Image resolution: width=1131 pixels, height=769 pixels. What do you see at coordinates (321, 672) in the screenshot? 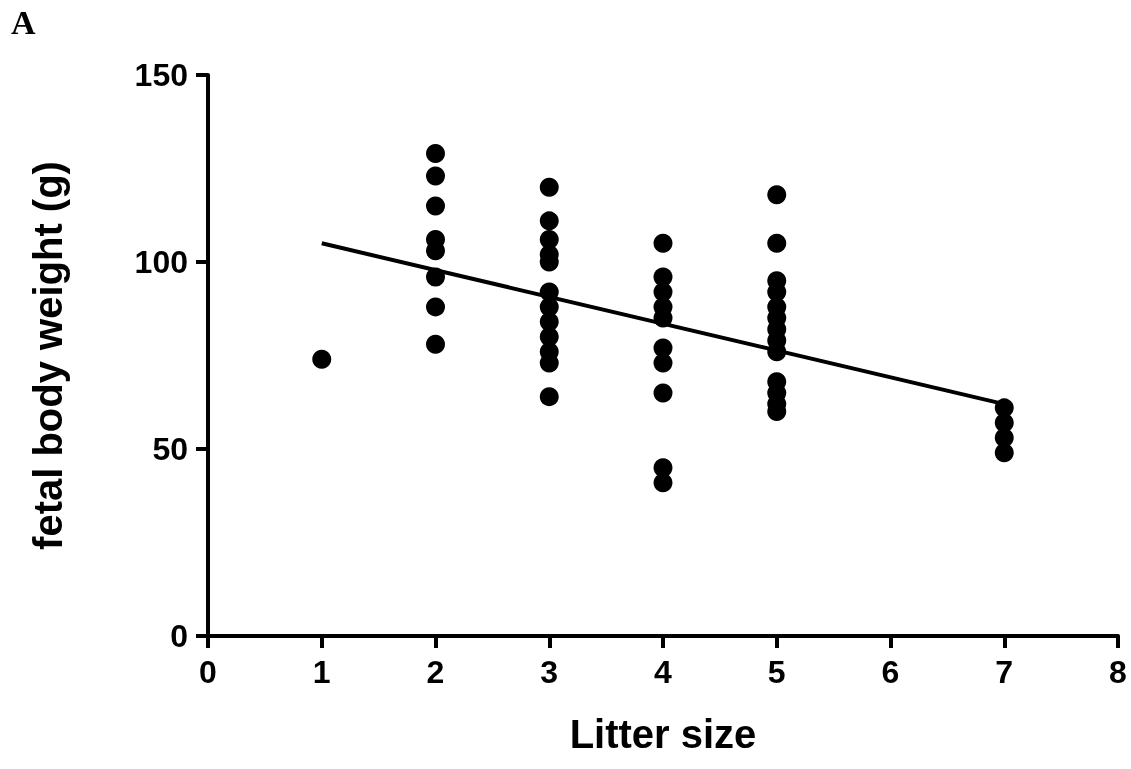
I see `x-tick-label: 1` at bounding box center [321, 672].